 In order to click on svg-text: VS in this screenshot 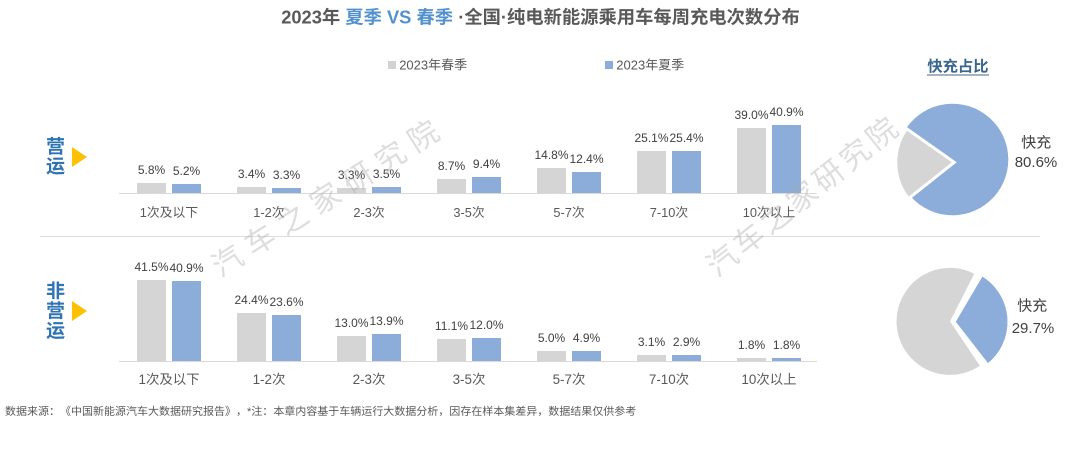, I will do `click(399, 16)`.